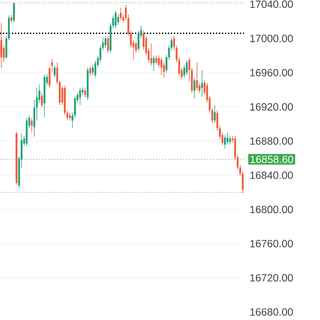 Image resolution: width=320 pixels, height=320 pixels. Describe the element at coordinates (271, 72) in the screenshot. I see `y-tick-label: 16960.00` at that location.